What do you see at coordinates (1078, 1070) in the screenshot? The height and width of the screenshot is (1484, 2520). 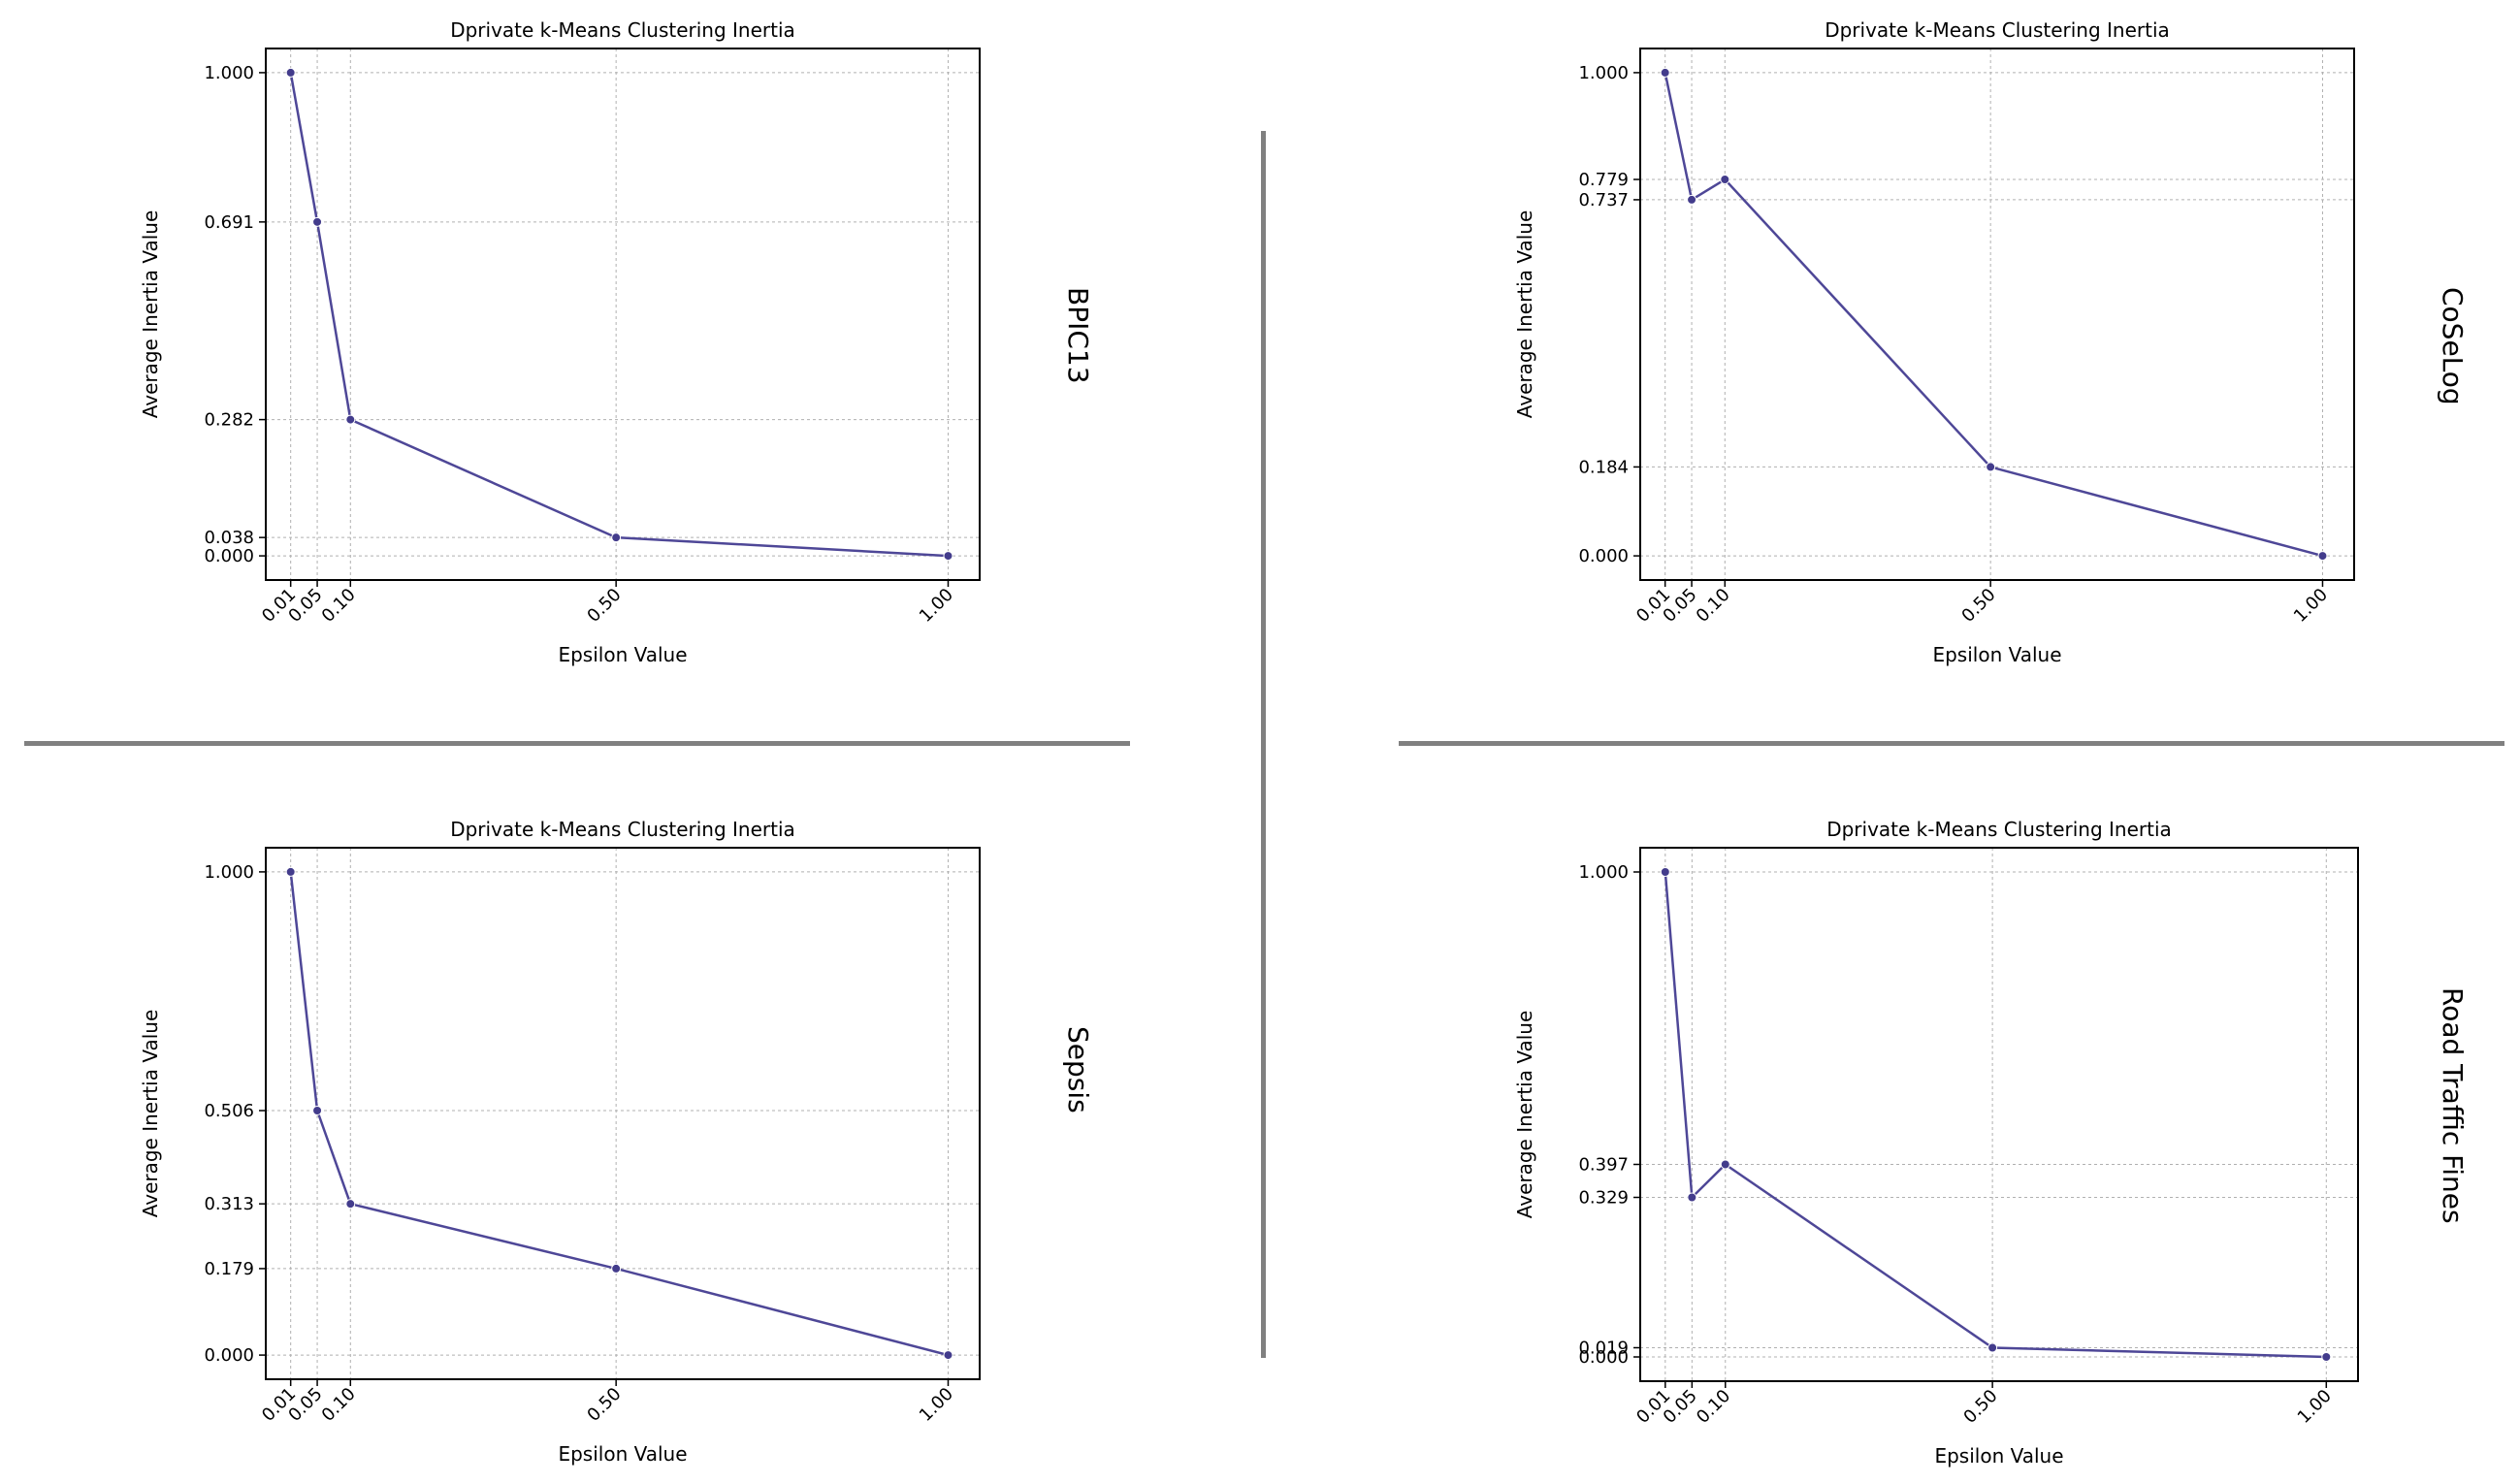 I see `panel-label-sepsis: Sepsis` at bounding box center [1078, 1070].